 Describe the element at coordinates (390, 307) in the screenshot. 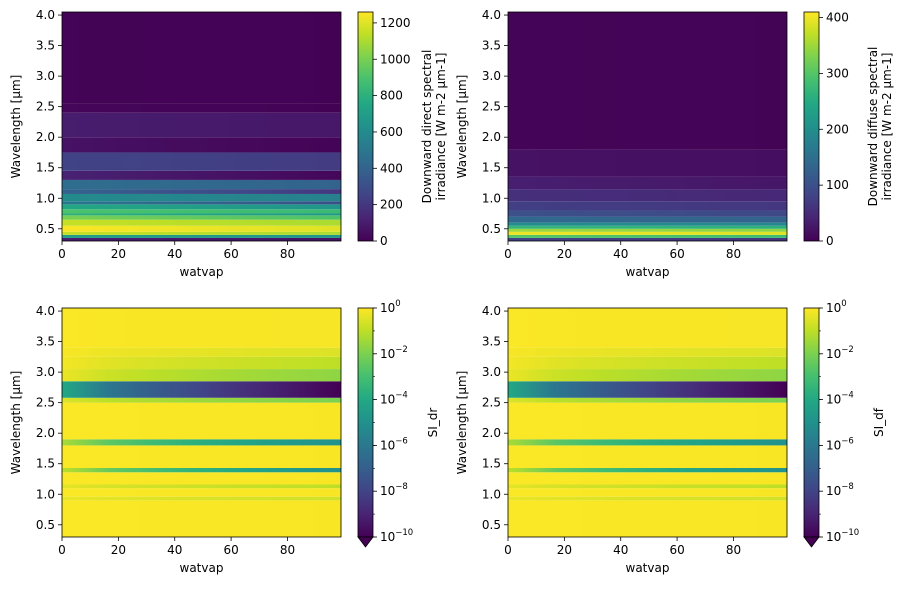

I see `colorbar-tick-label: 10⁰` at that location.